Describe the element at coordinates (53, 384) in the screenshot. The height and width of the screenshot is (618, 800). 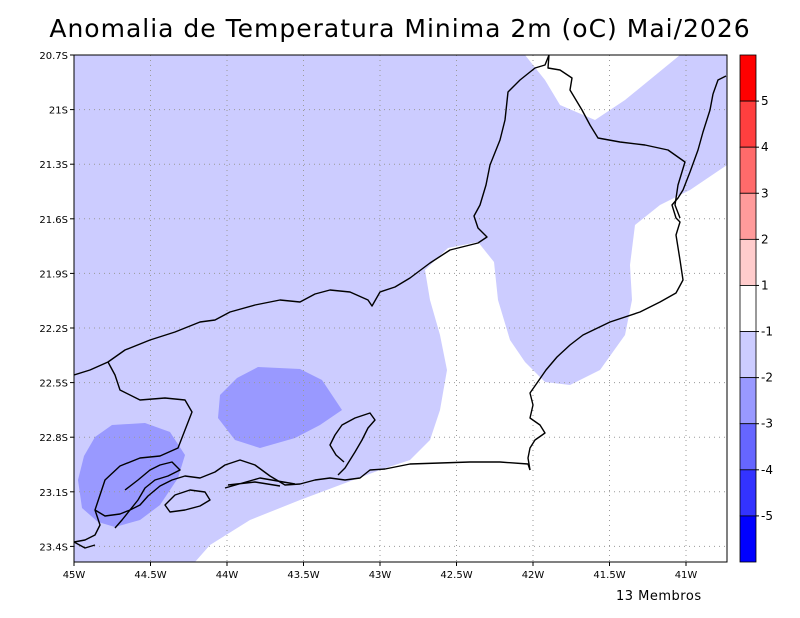
I see `lat-tick-label: 22.5S` at that location.